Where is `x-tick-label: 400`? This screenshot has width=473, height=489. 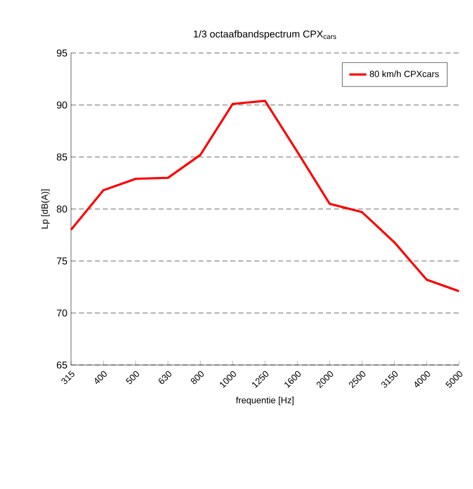 x-tick-label: 400 is located at coordinates (100, 377).